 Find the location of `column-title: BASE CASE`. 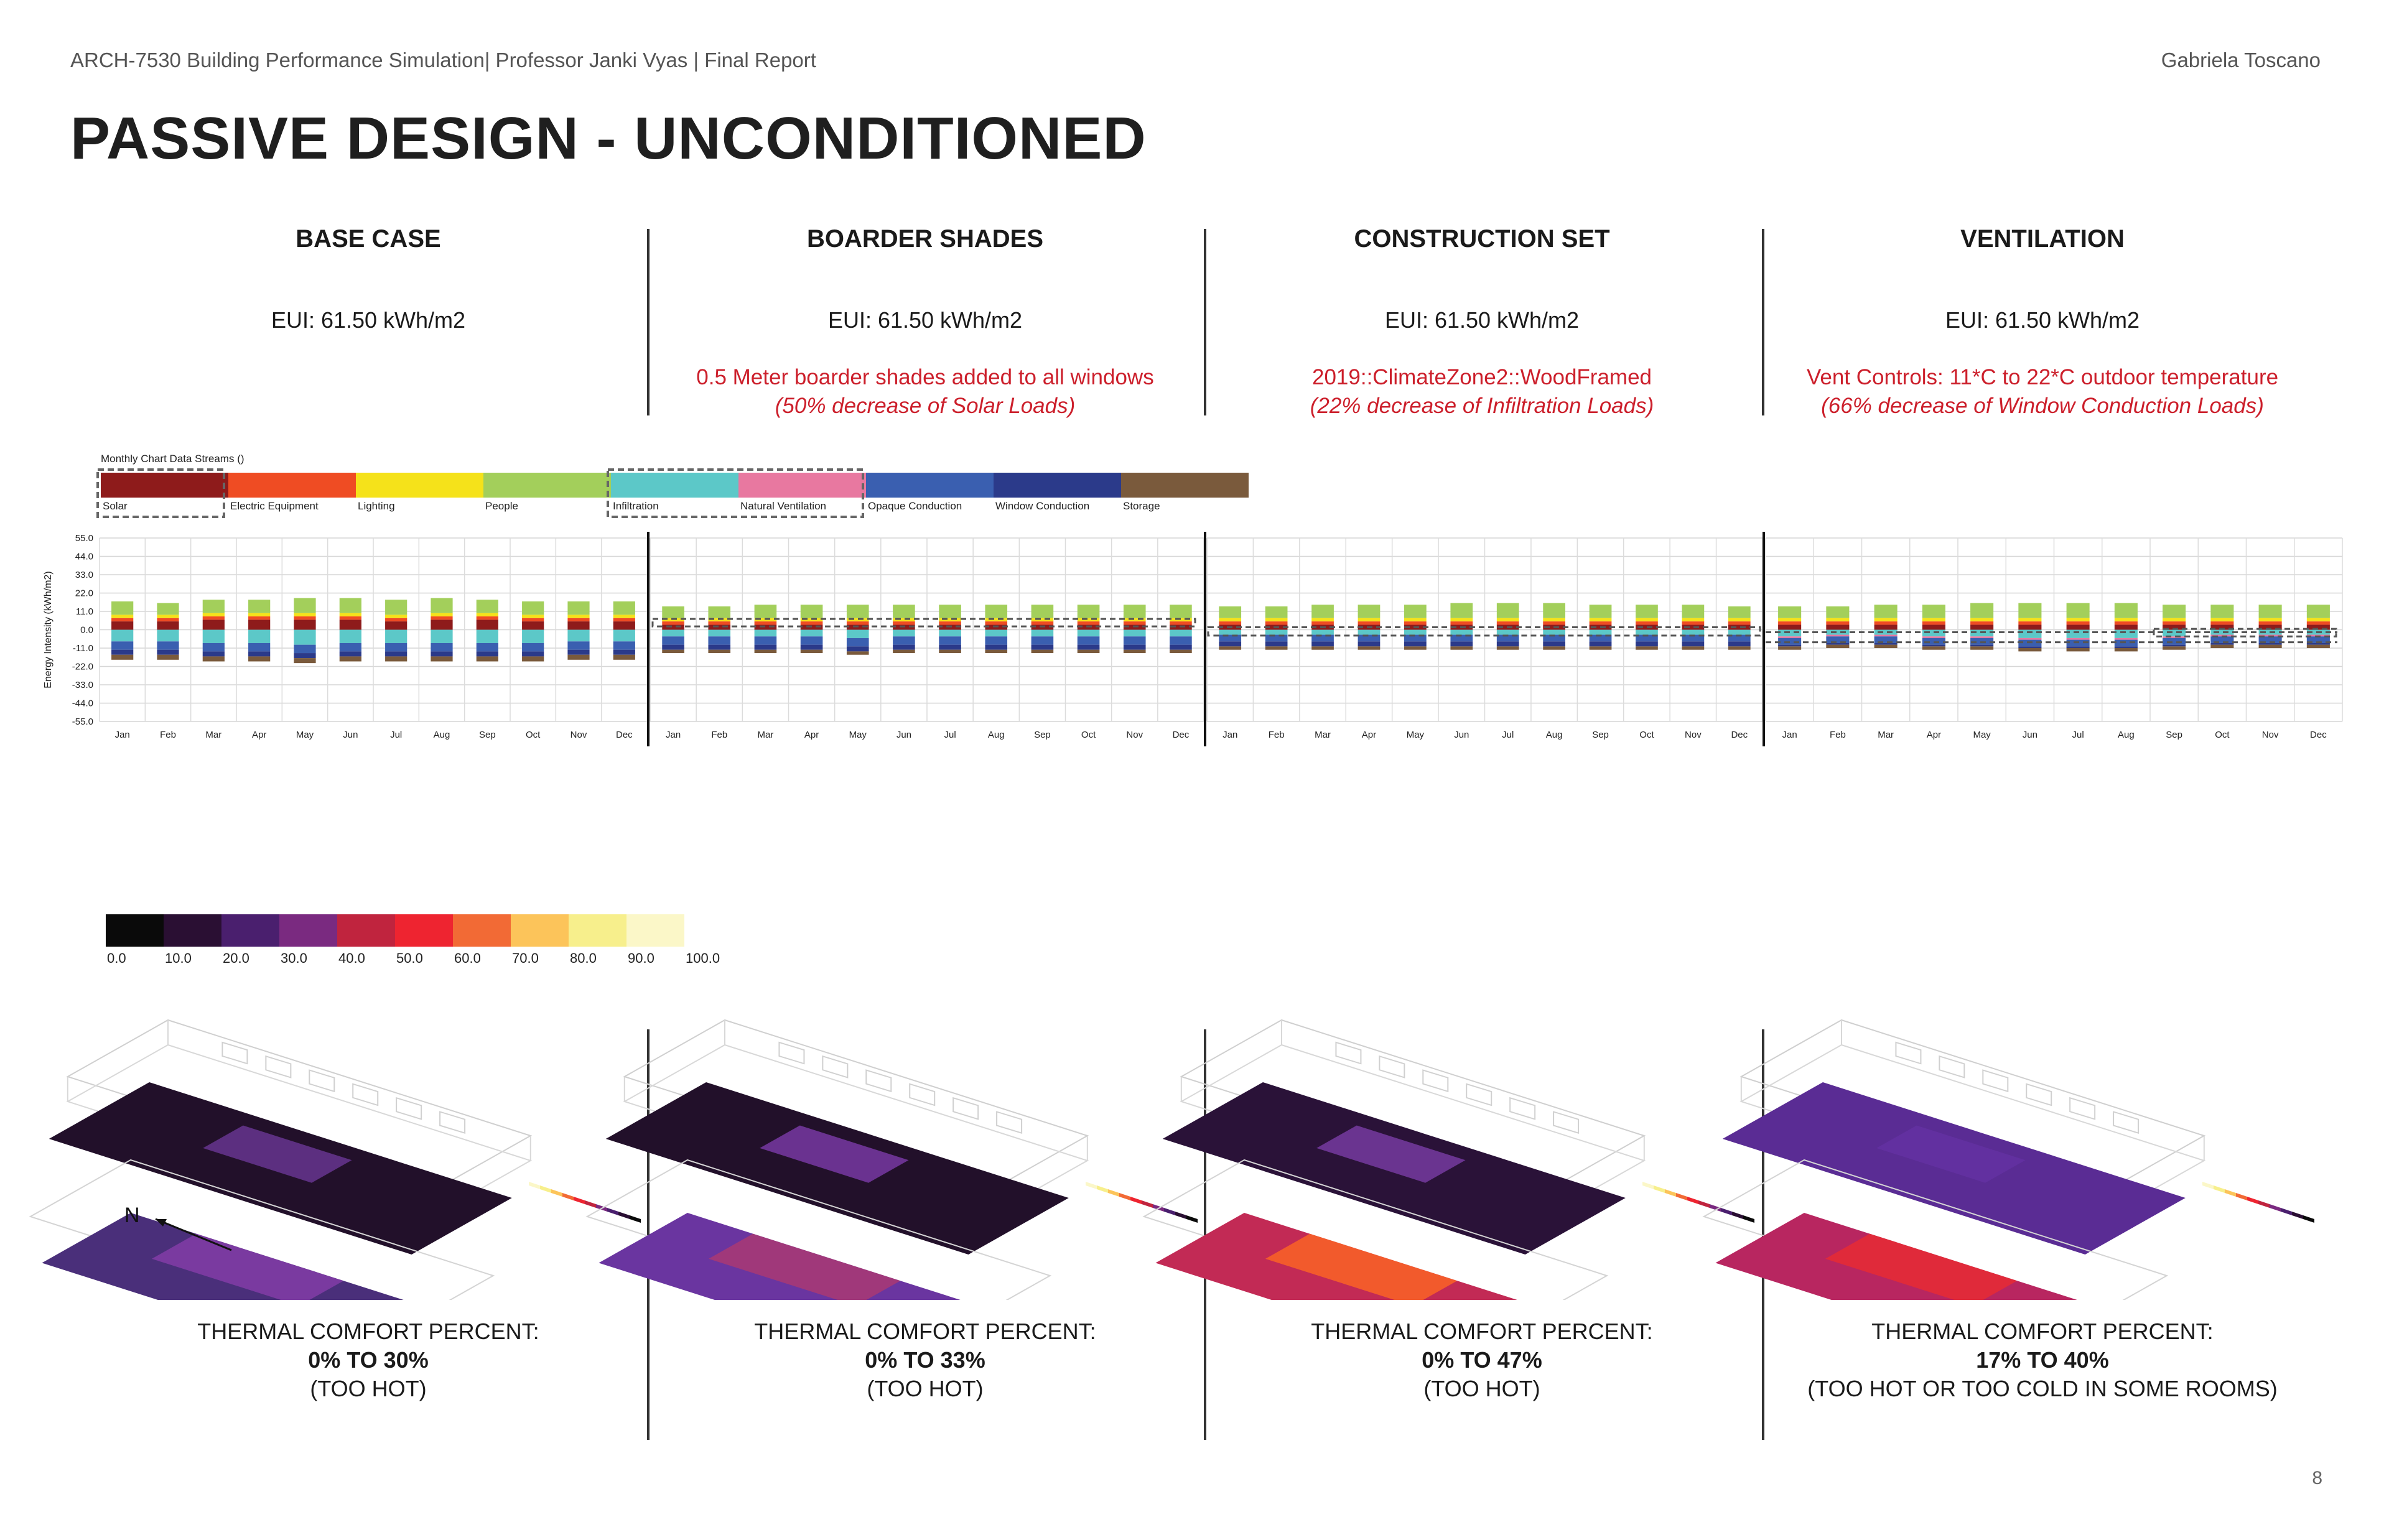

column-title: BASE CASE is located at coordinates (369, 239).